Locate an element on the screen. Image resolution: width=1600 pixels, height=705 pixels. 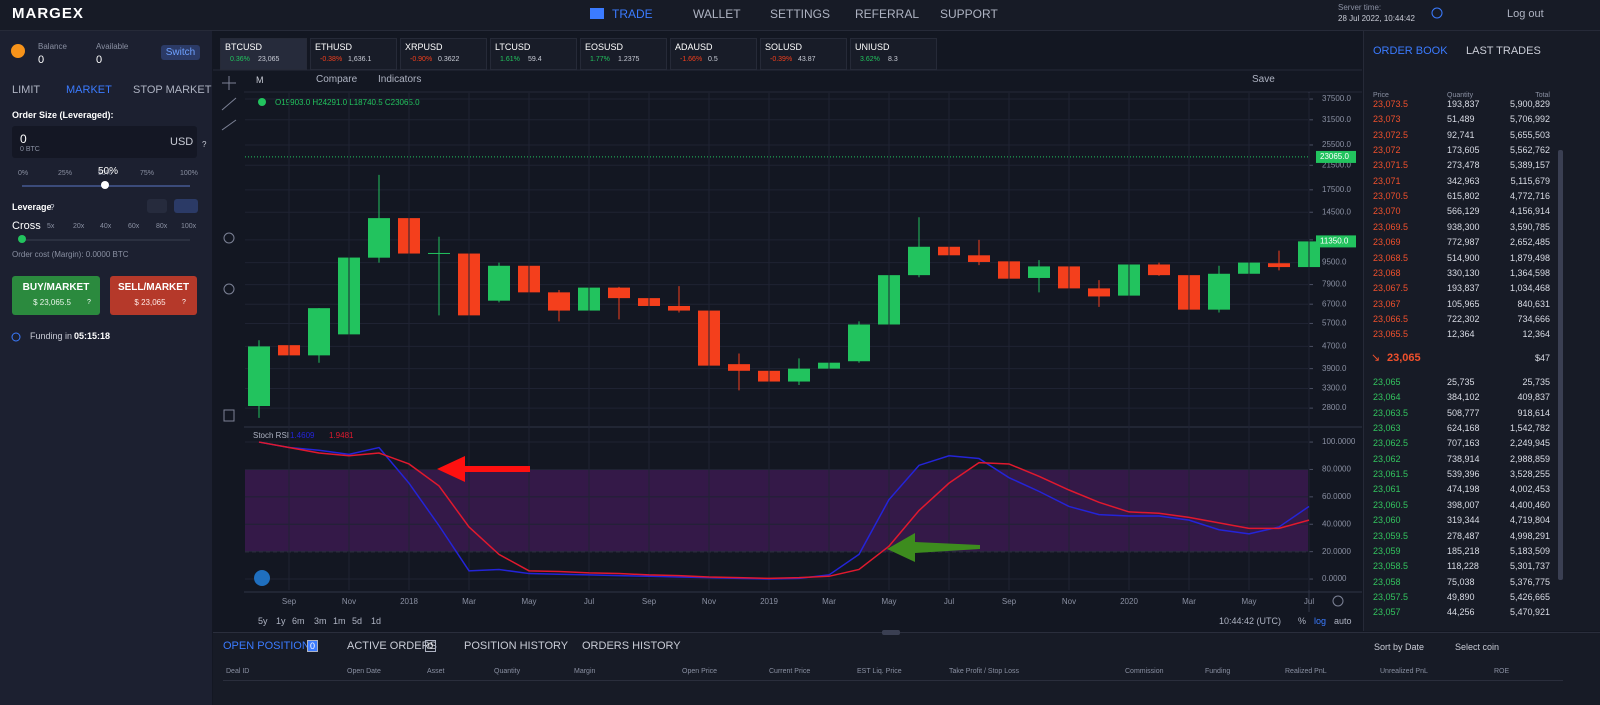
percent-toggle: % is located at coordinates (1302, 621).